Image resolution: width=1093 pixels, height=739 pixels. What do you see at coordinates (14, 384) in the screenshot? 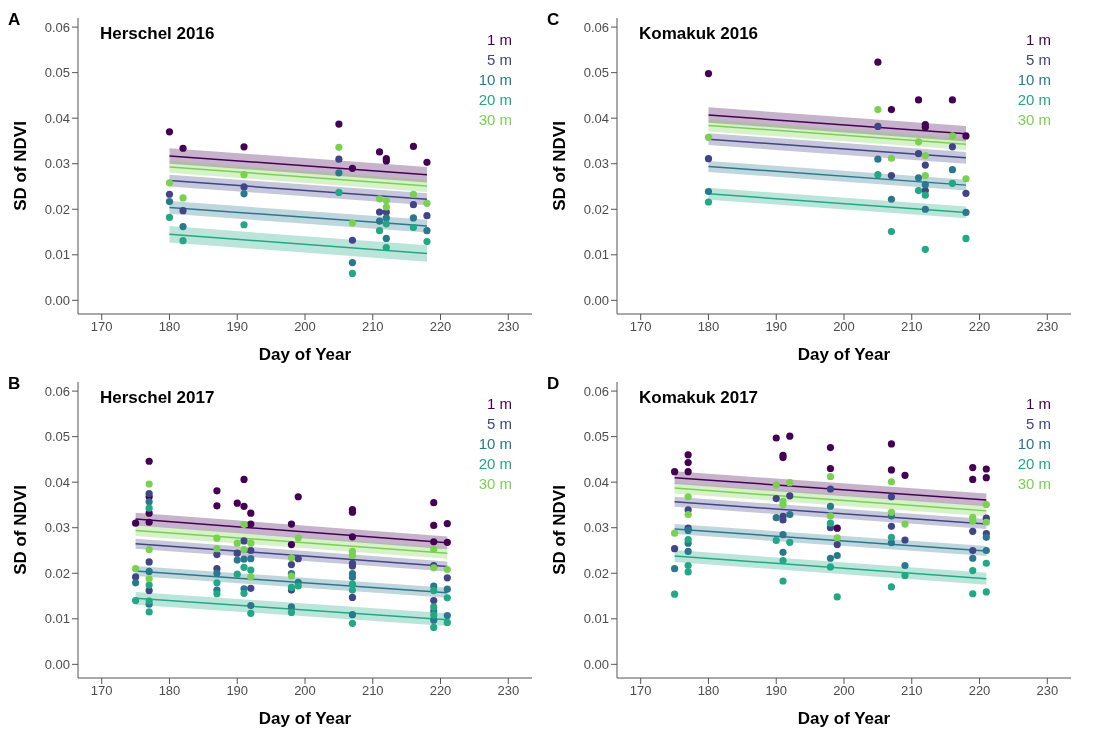
I see `text: B` at bounding box center [14, 384].